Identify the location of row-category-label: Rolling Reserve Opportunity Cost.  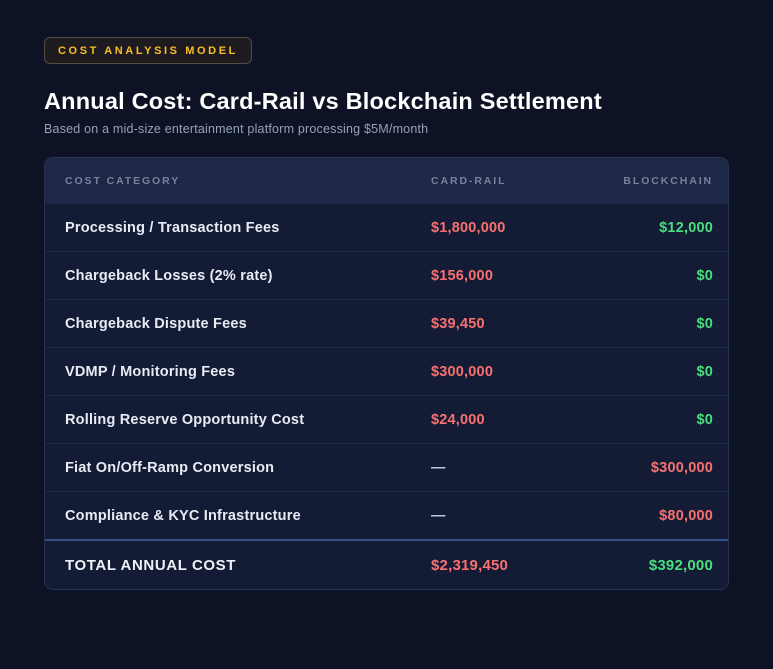
(185, 419).